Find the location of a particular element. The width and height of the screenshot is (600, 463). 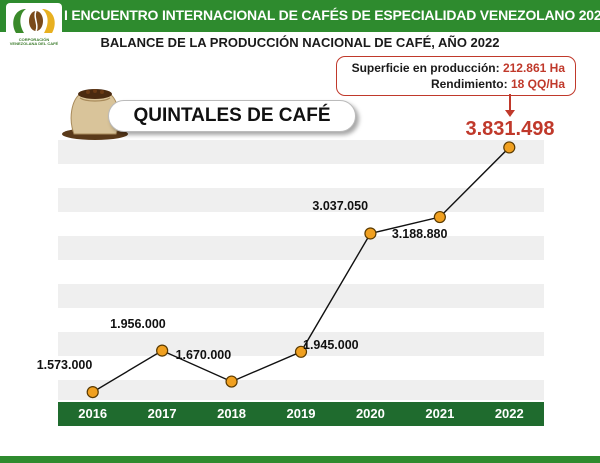

data-label: 3.037.050 is located at coordinates (340, 206).